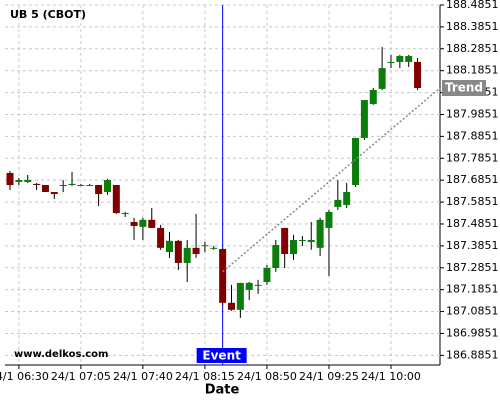 This screenshot has height=400, width=500. Describe the element at coordinates (48, 14) in the screenshot. I see `chart-title: UB 5 (CBOT)` at that location.